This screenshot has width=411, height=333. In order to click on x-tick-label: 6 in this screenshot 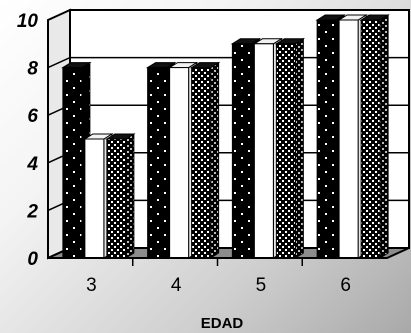, I will do `click(345, 285)`.